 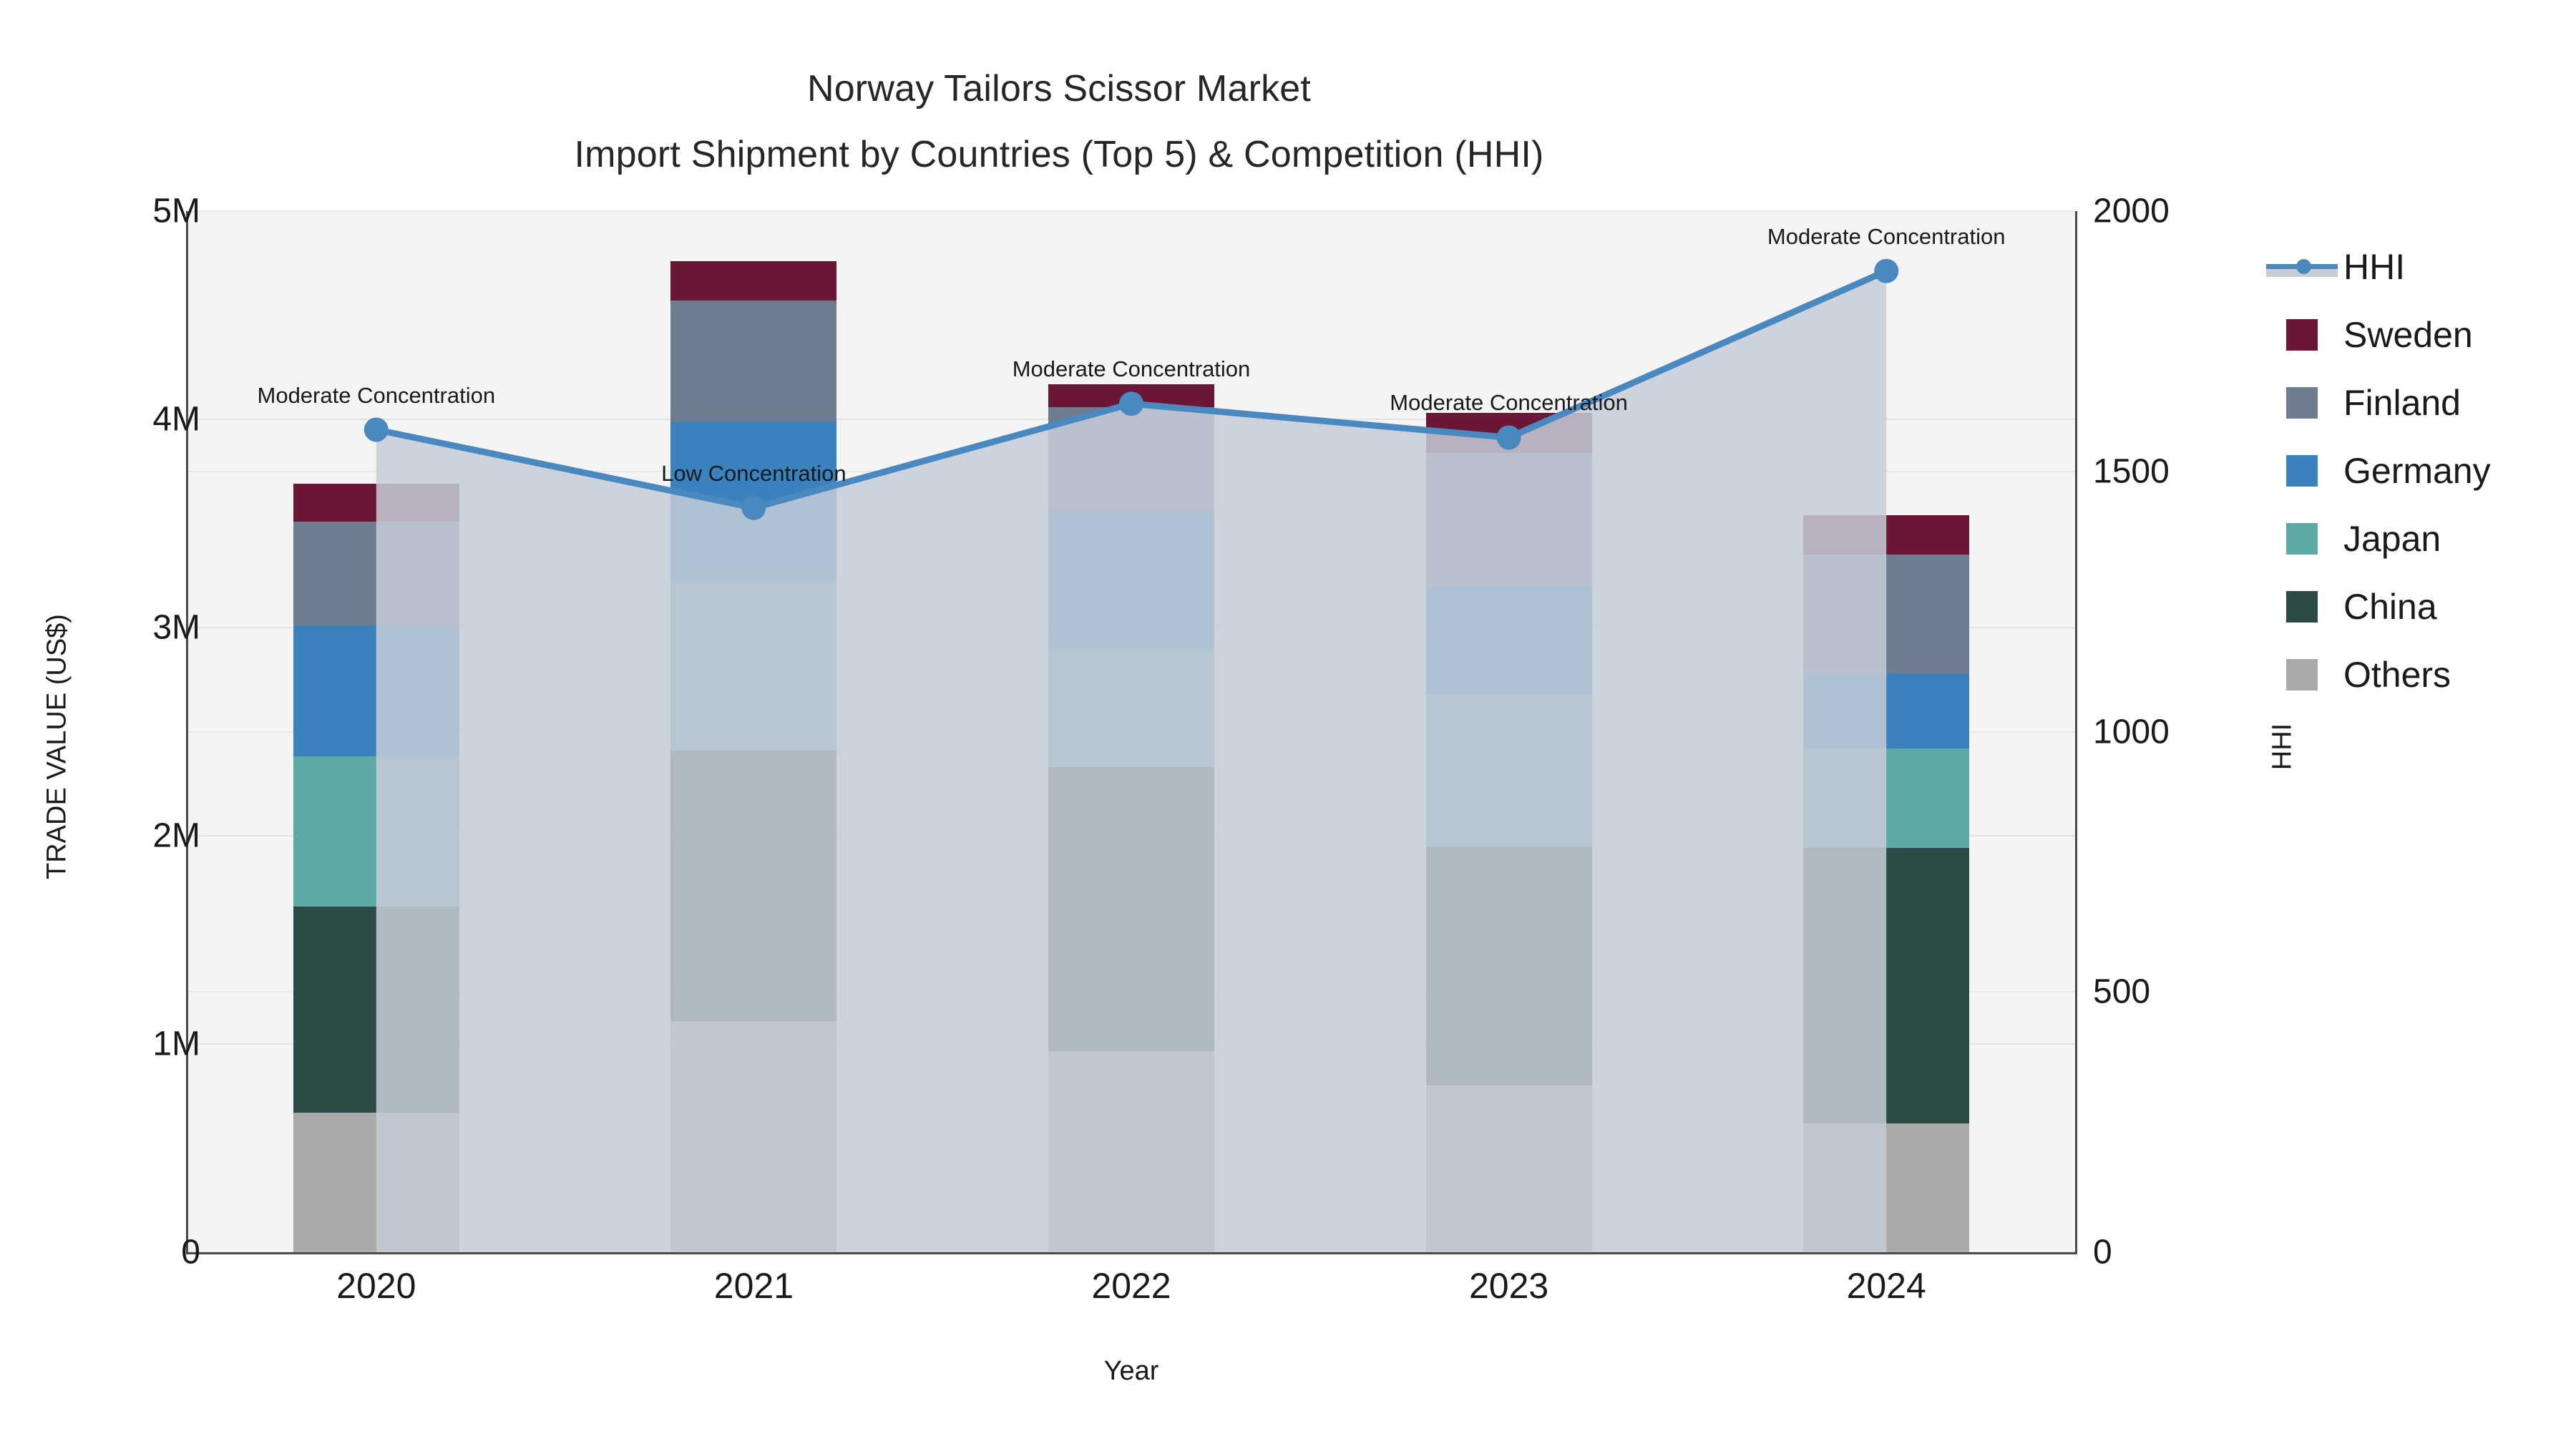 I want to click on right-tick-label: 500, so click(x=2122, y=991).